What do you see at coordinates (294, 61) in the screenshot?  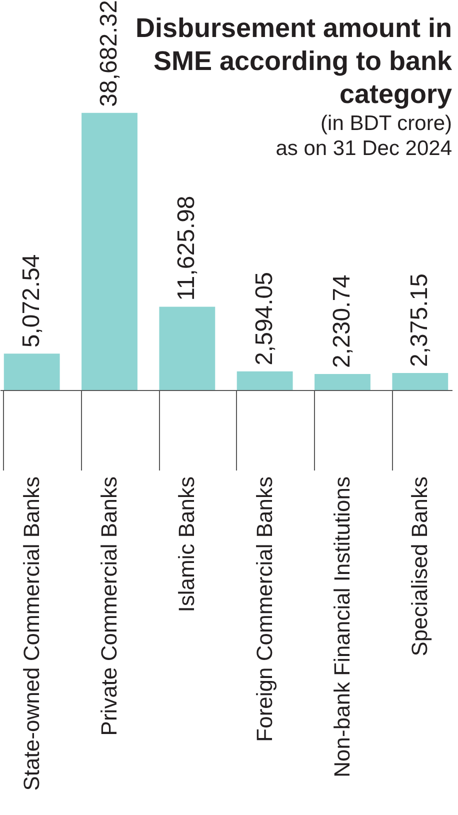 I see `chart-title: Disbursement amount in SME according to bank category` at bounding box center [294, 61].